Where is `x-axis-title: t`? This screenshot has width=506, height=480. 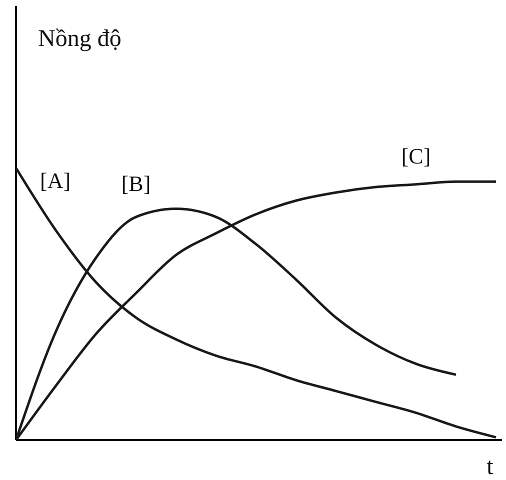 x-axis-title: t is located at coordinates (490, 467).